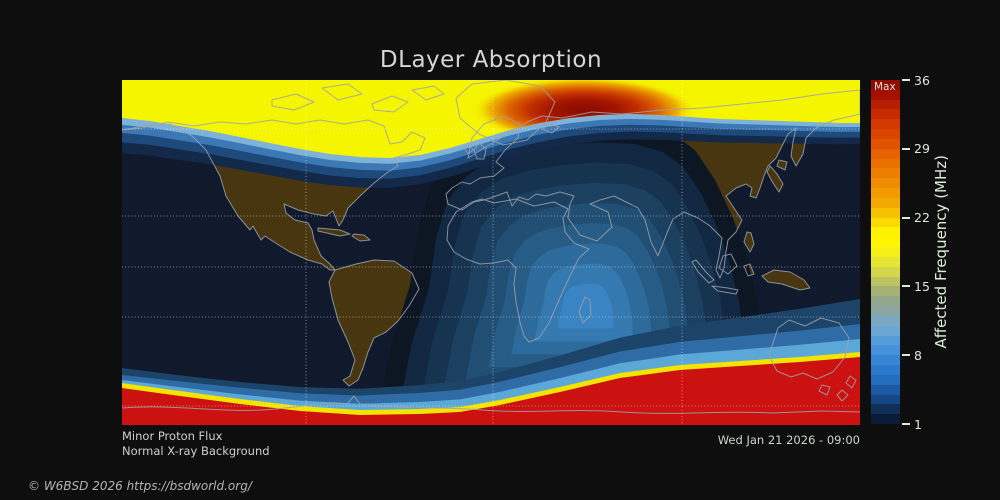 The height and width of the screenshot is (500, 1000). What do you see at coordinates (918, 355) in the screenshot?
I see `tick-label: 8` at bounding box center [918, 355].